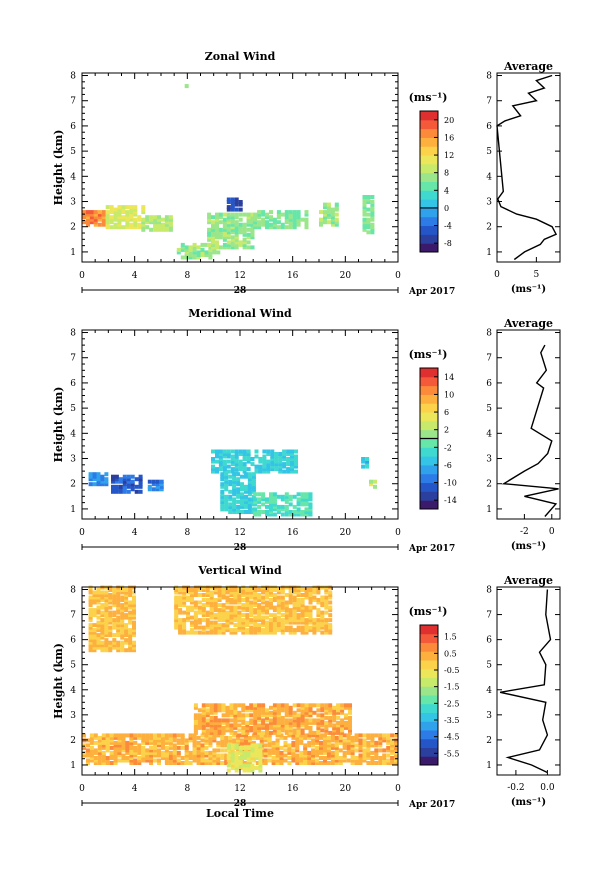 This screenshot has width=610, height=873. I want to click on heatmap-cells, so click(228, 172).